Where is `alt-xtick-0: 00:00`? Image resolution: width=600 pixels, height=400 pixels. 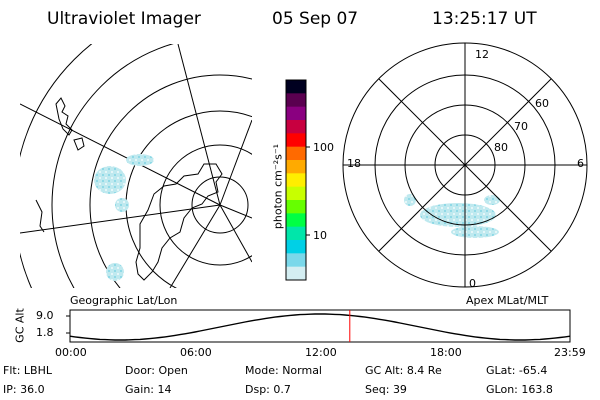 alt-xtick-0: 00:00 is located at coordinates (71, 352).